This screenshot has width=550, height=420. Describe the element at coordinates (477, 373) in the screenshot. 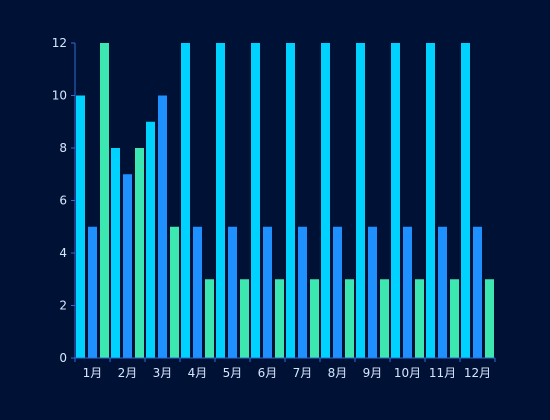

I see `x-tick-label-12: 12月` at that location.